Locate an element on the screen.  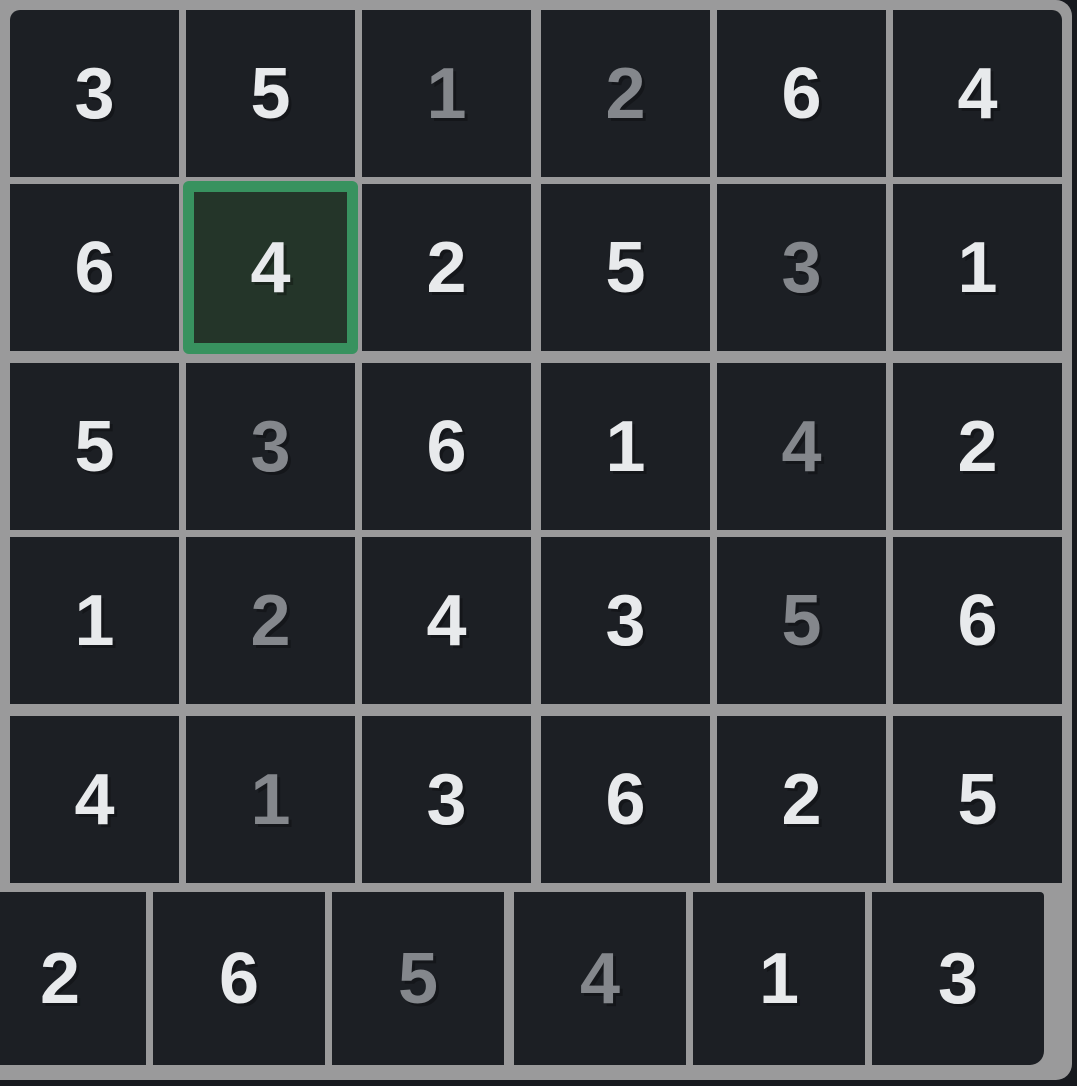
grid-cell-r6c6: 3 is located at coordinates (958, 978).